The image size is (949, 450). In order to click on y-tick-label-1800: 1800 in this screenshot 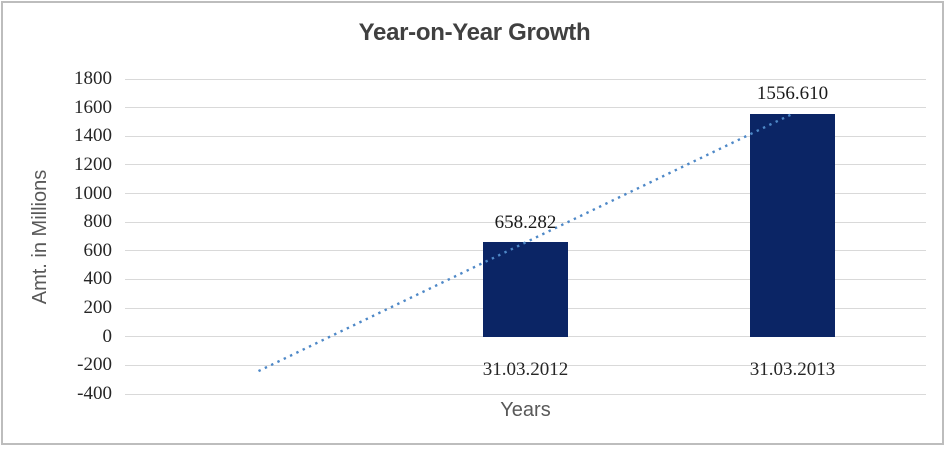, I will do `click(93, 78)`.